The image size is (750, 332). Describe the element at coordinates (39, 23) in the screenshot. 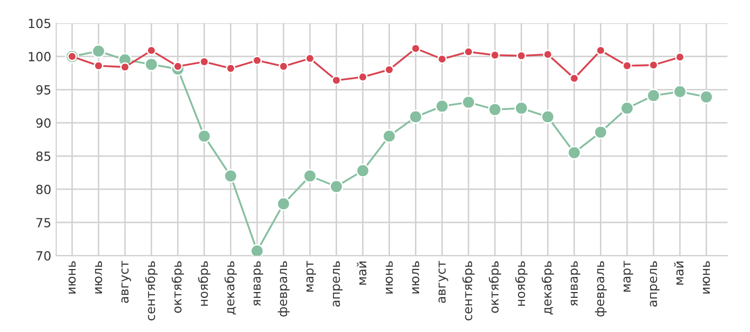

I see `y-tick-label: 105` at that location.